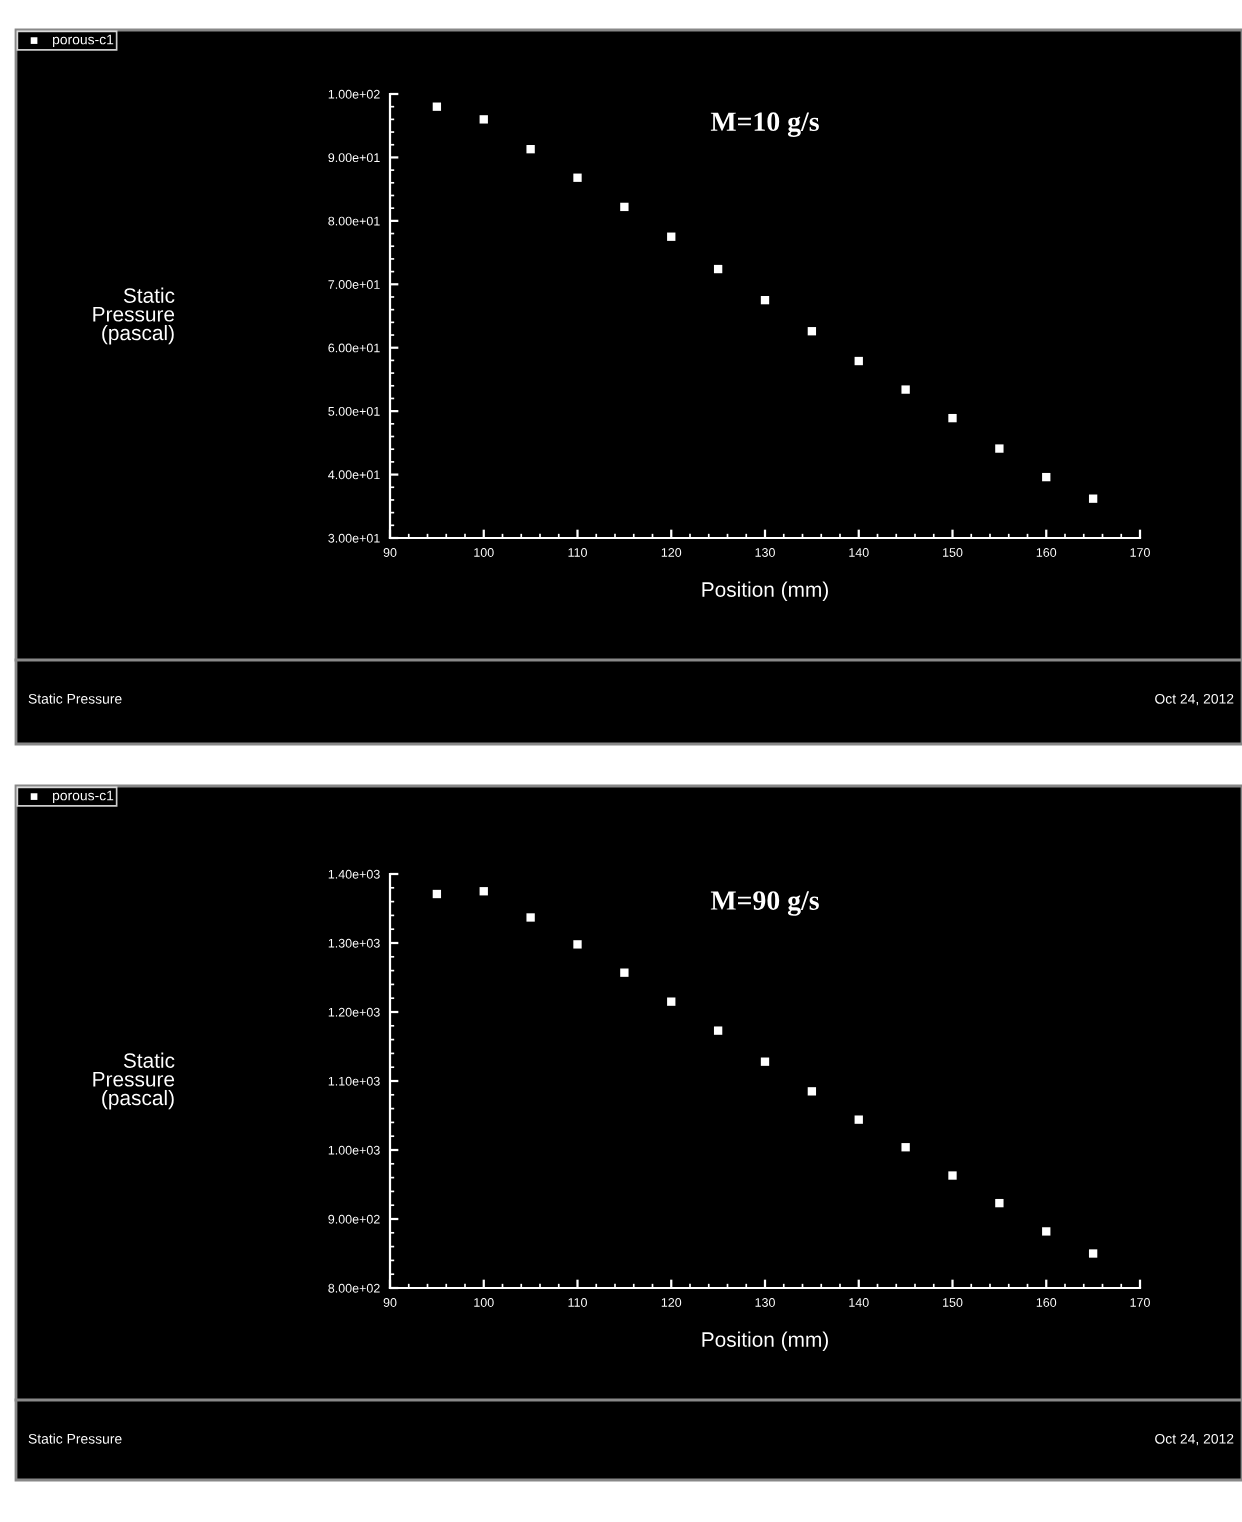 This screenshot has height=1522, width=1242. Describe the element at coordinates (764, 903) in the screenshot. I see `text: M=90 g/s` at that location.